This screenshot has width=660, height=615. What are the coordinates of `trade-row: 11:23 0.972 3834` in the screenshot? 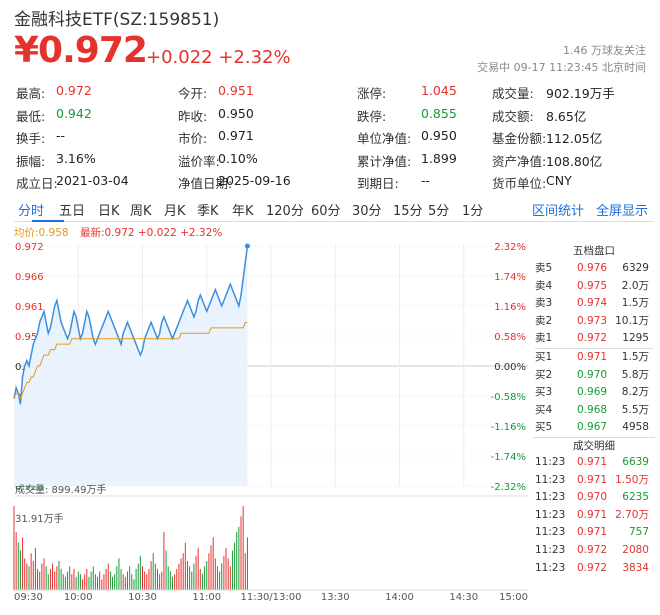 It's located at (594, 569).